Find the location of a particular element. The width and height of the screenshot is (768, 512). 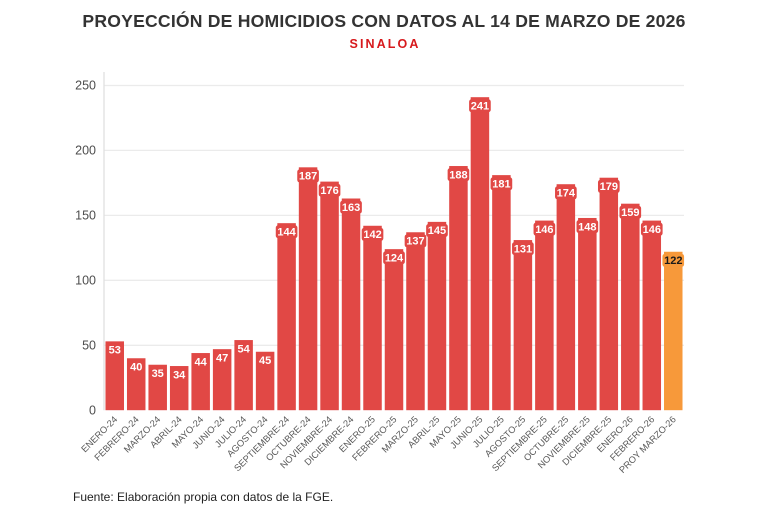

svg-text: 100 is located at coordinates (85, 281).